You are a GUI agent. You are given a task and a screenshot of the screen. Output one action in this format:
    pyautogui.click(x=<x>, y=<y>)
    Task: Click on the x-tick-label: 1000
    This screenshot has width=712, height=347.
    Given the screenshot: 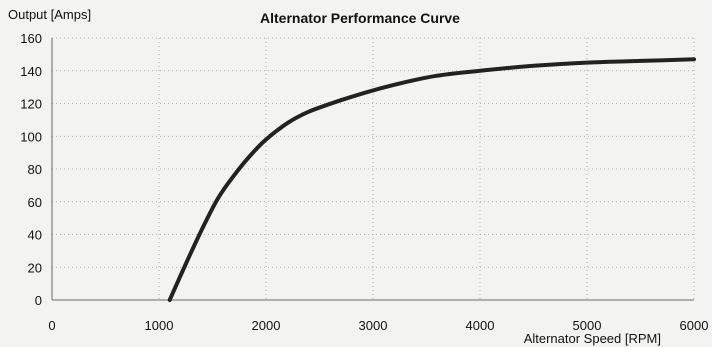 What is the action you would take?
    pyautogui.click(x=159, y=325)
    